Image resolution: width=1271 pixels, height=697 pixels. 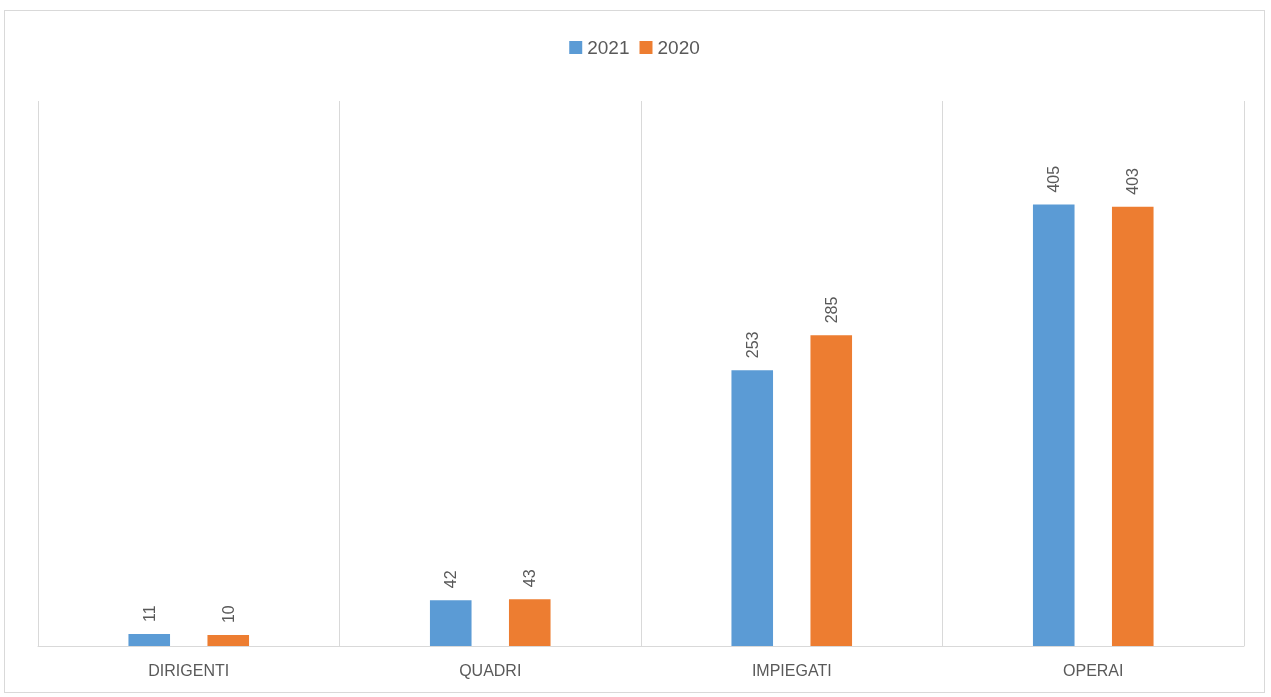 I want to click on data-label: 285, so click(x=831, y=310).